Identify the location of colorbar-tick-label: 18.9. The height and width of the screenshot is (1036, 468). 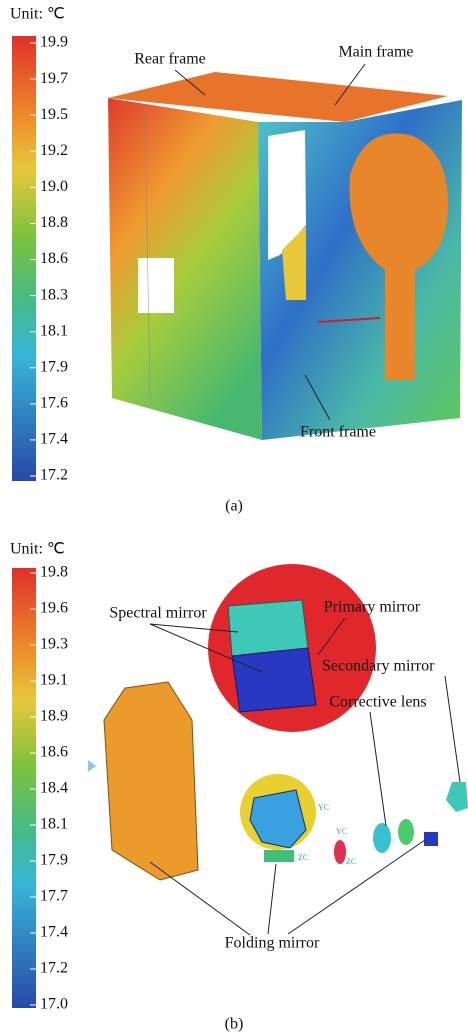
(54, 716).